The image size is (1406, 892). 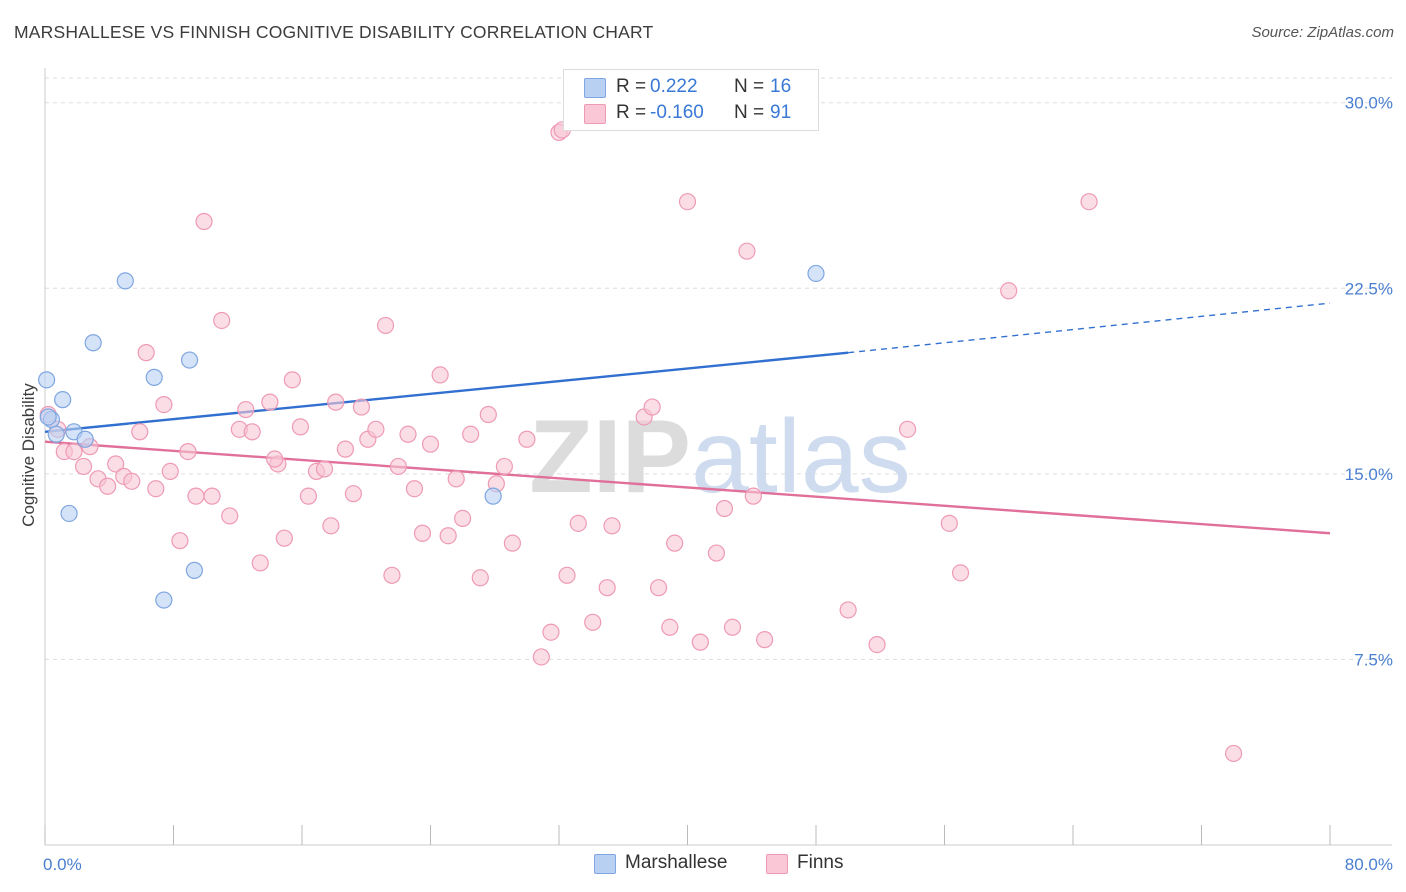 I want to click on source-label: Source: ZipAtlas.com, so click(x=1322, y=32).